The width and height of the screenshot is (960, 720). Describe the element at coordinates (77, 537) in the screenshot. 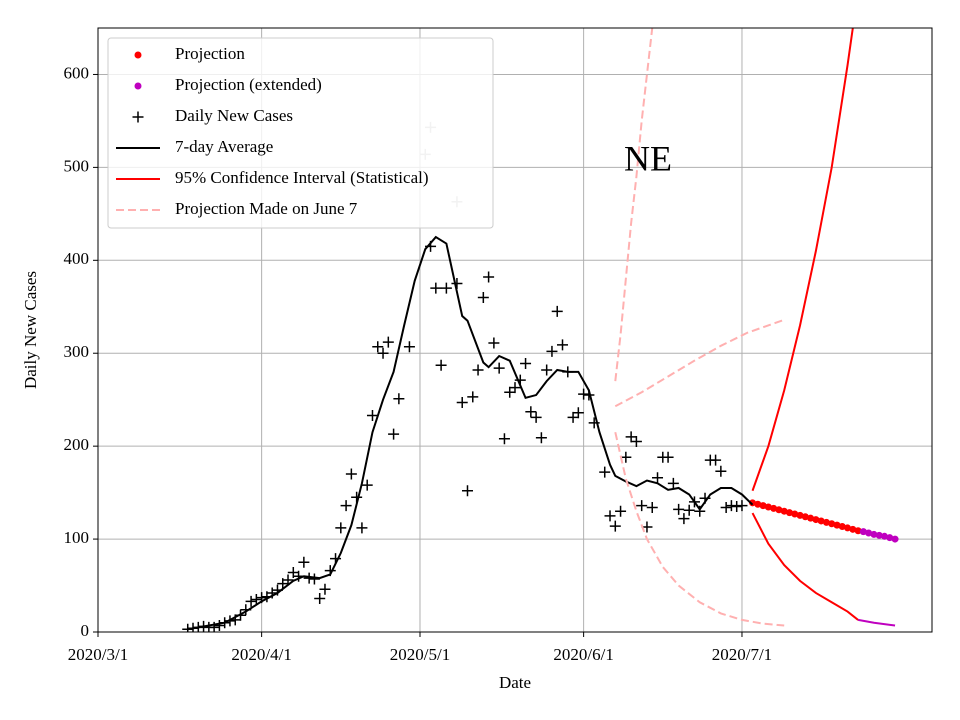

I see `y-tick-label: 100` at that location.